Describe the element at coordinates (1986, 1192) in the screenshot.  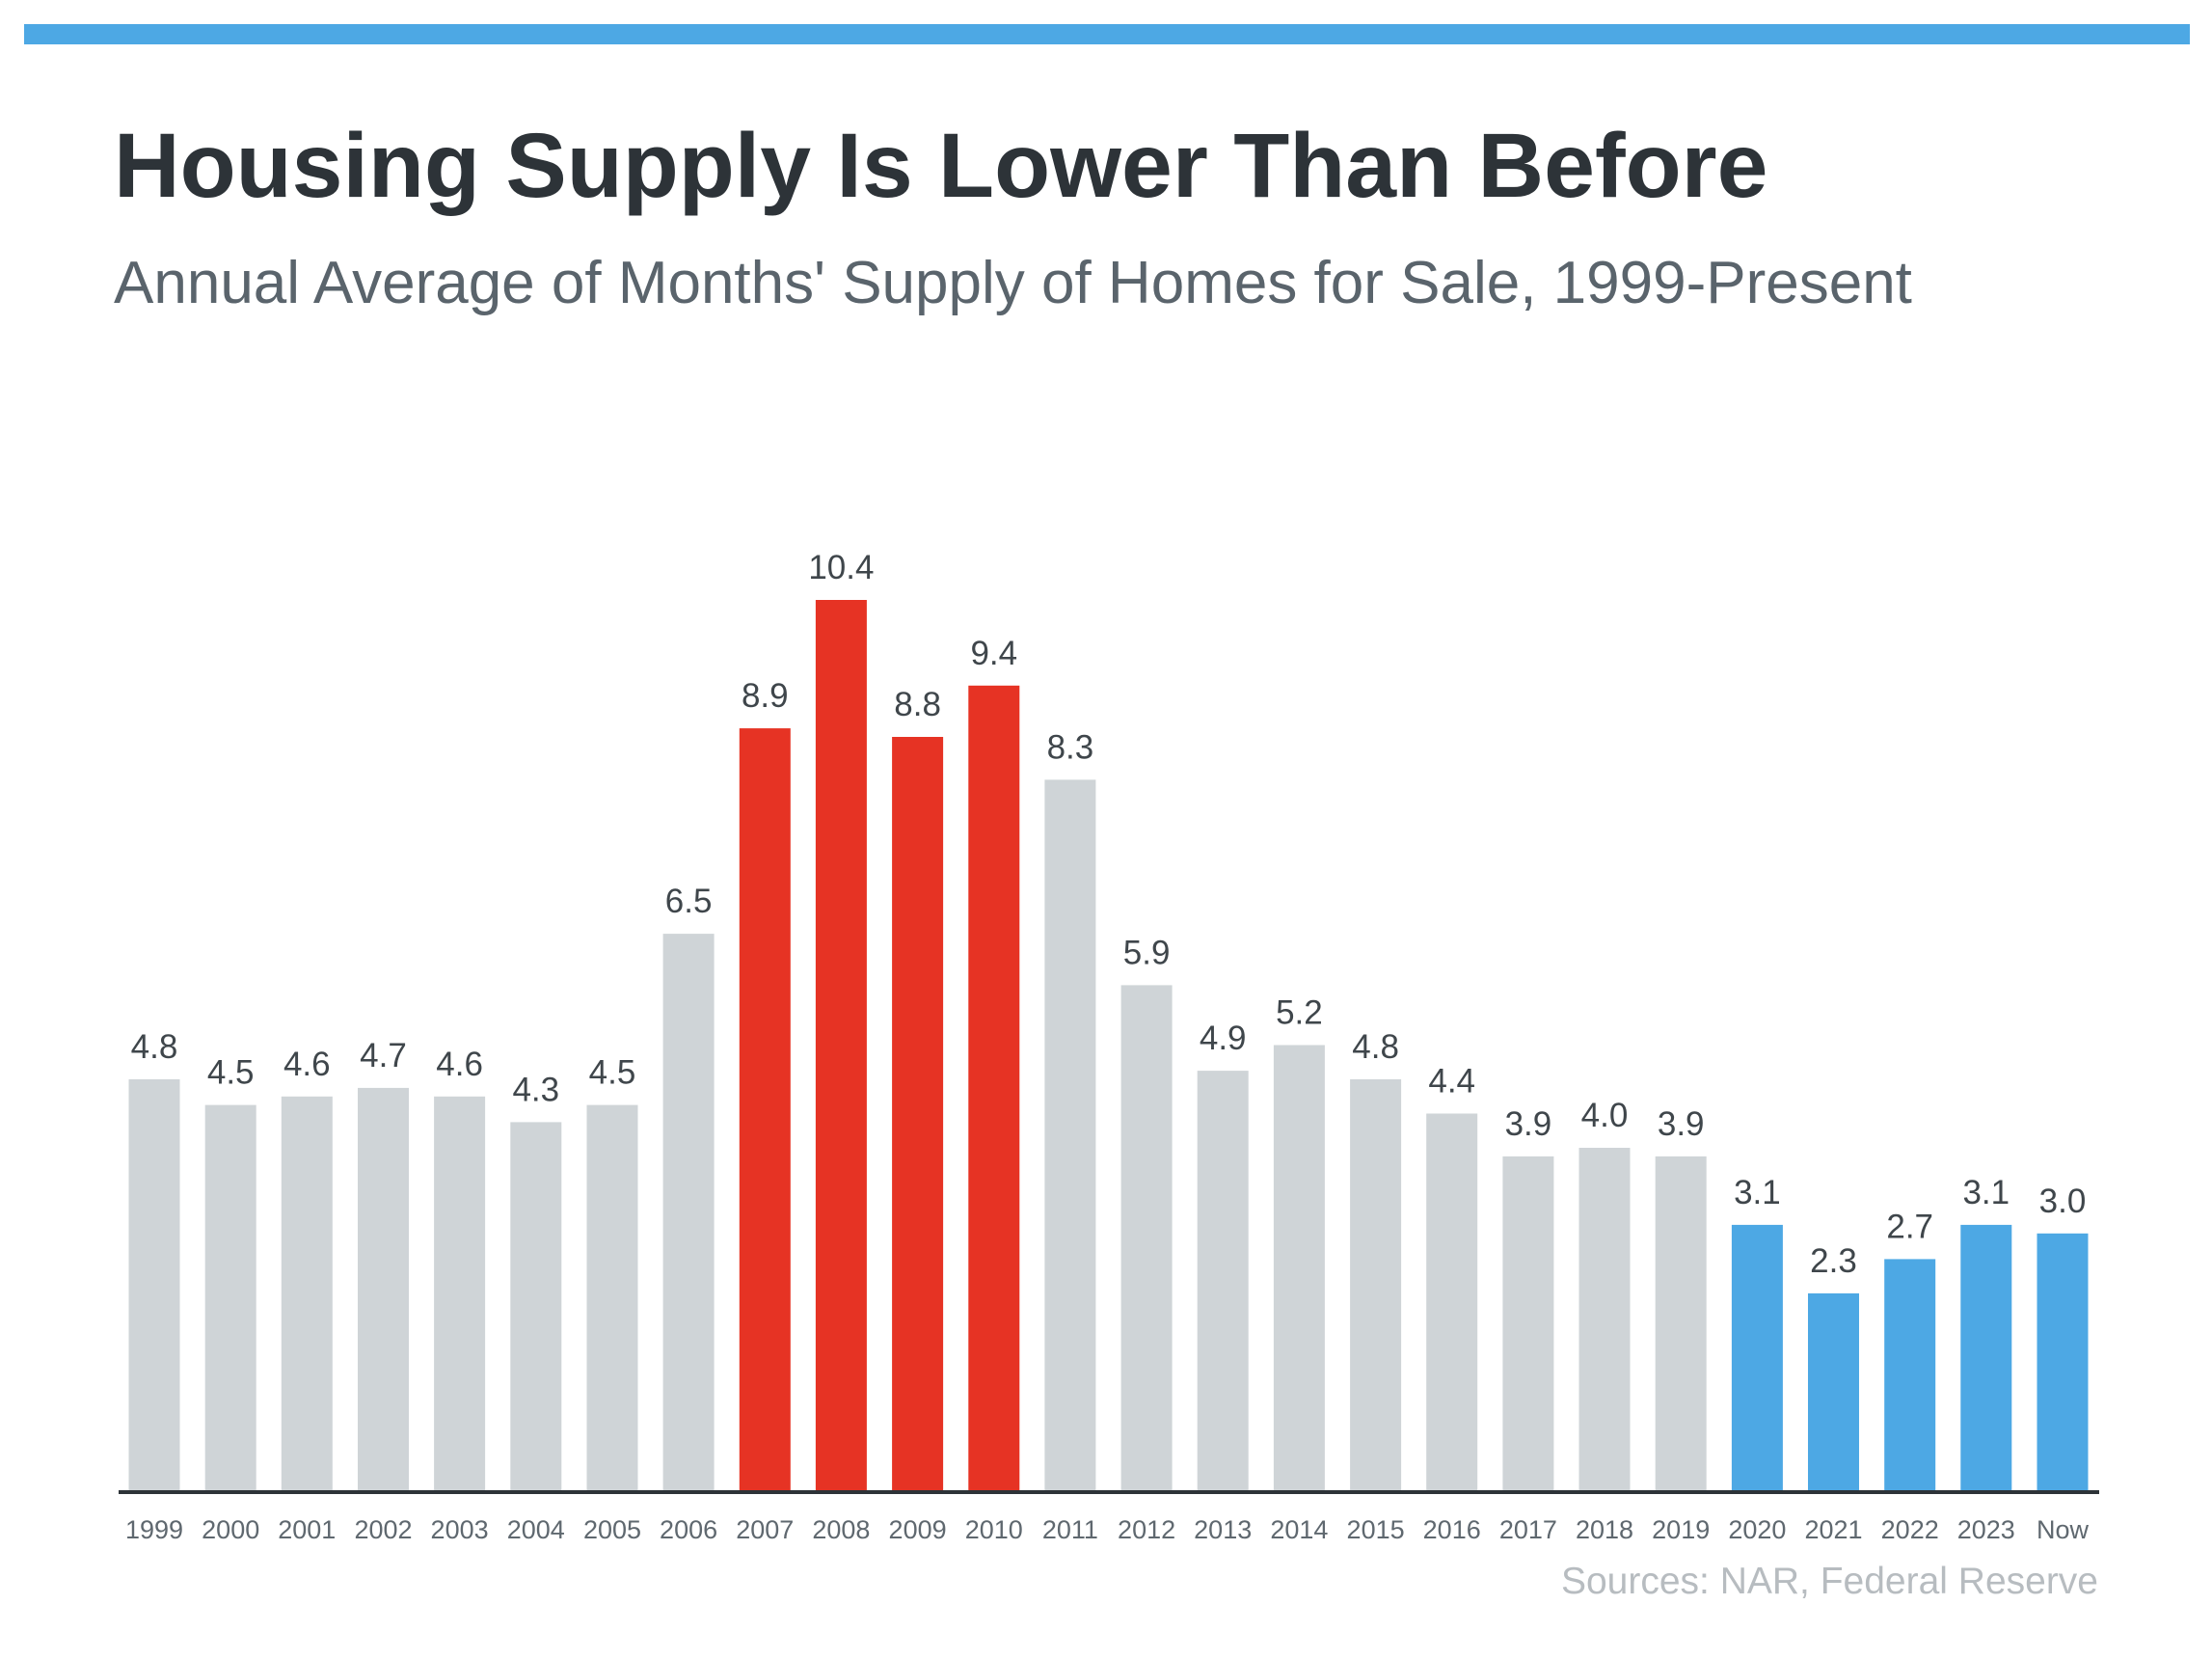
I see `value-label-2023: 3.1` at that location.